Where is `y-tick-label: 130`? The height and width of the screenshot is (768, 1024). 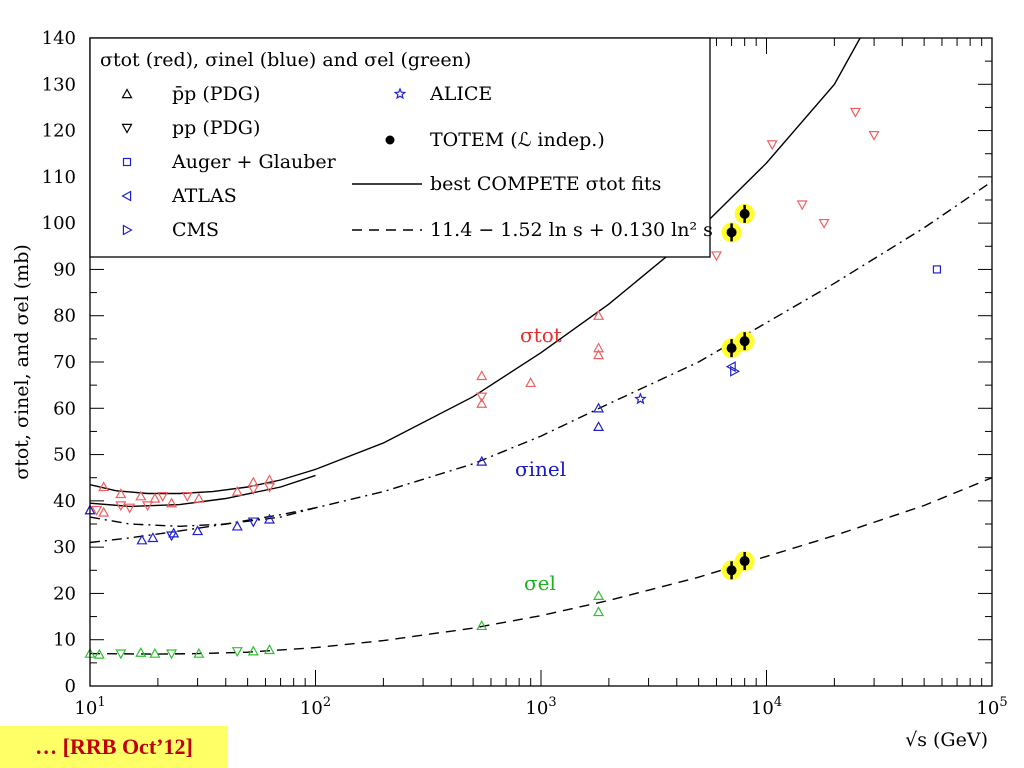
y-tick-label: 130 is located at coordinates (59, 84).